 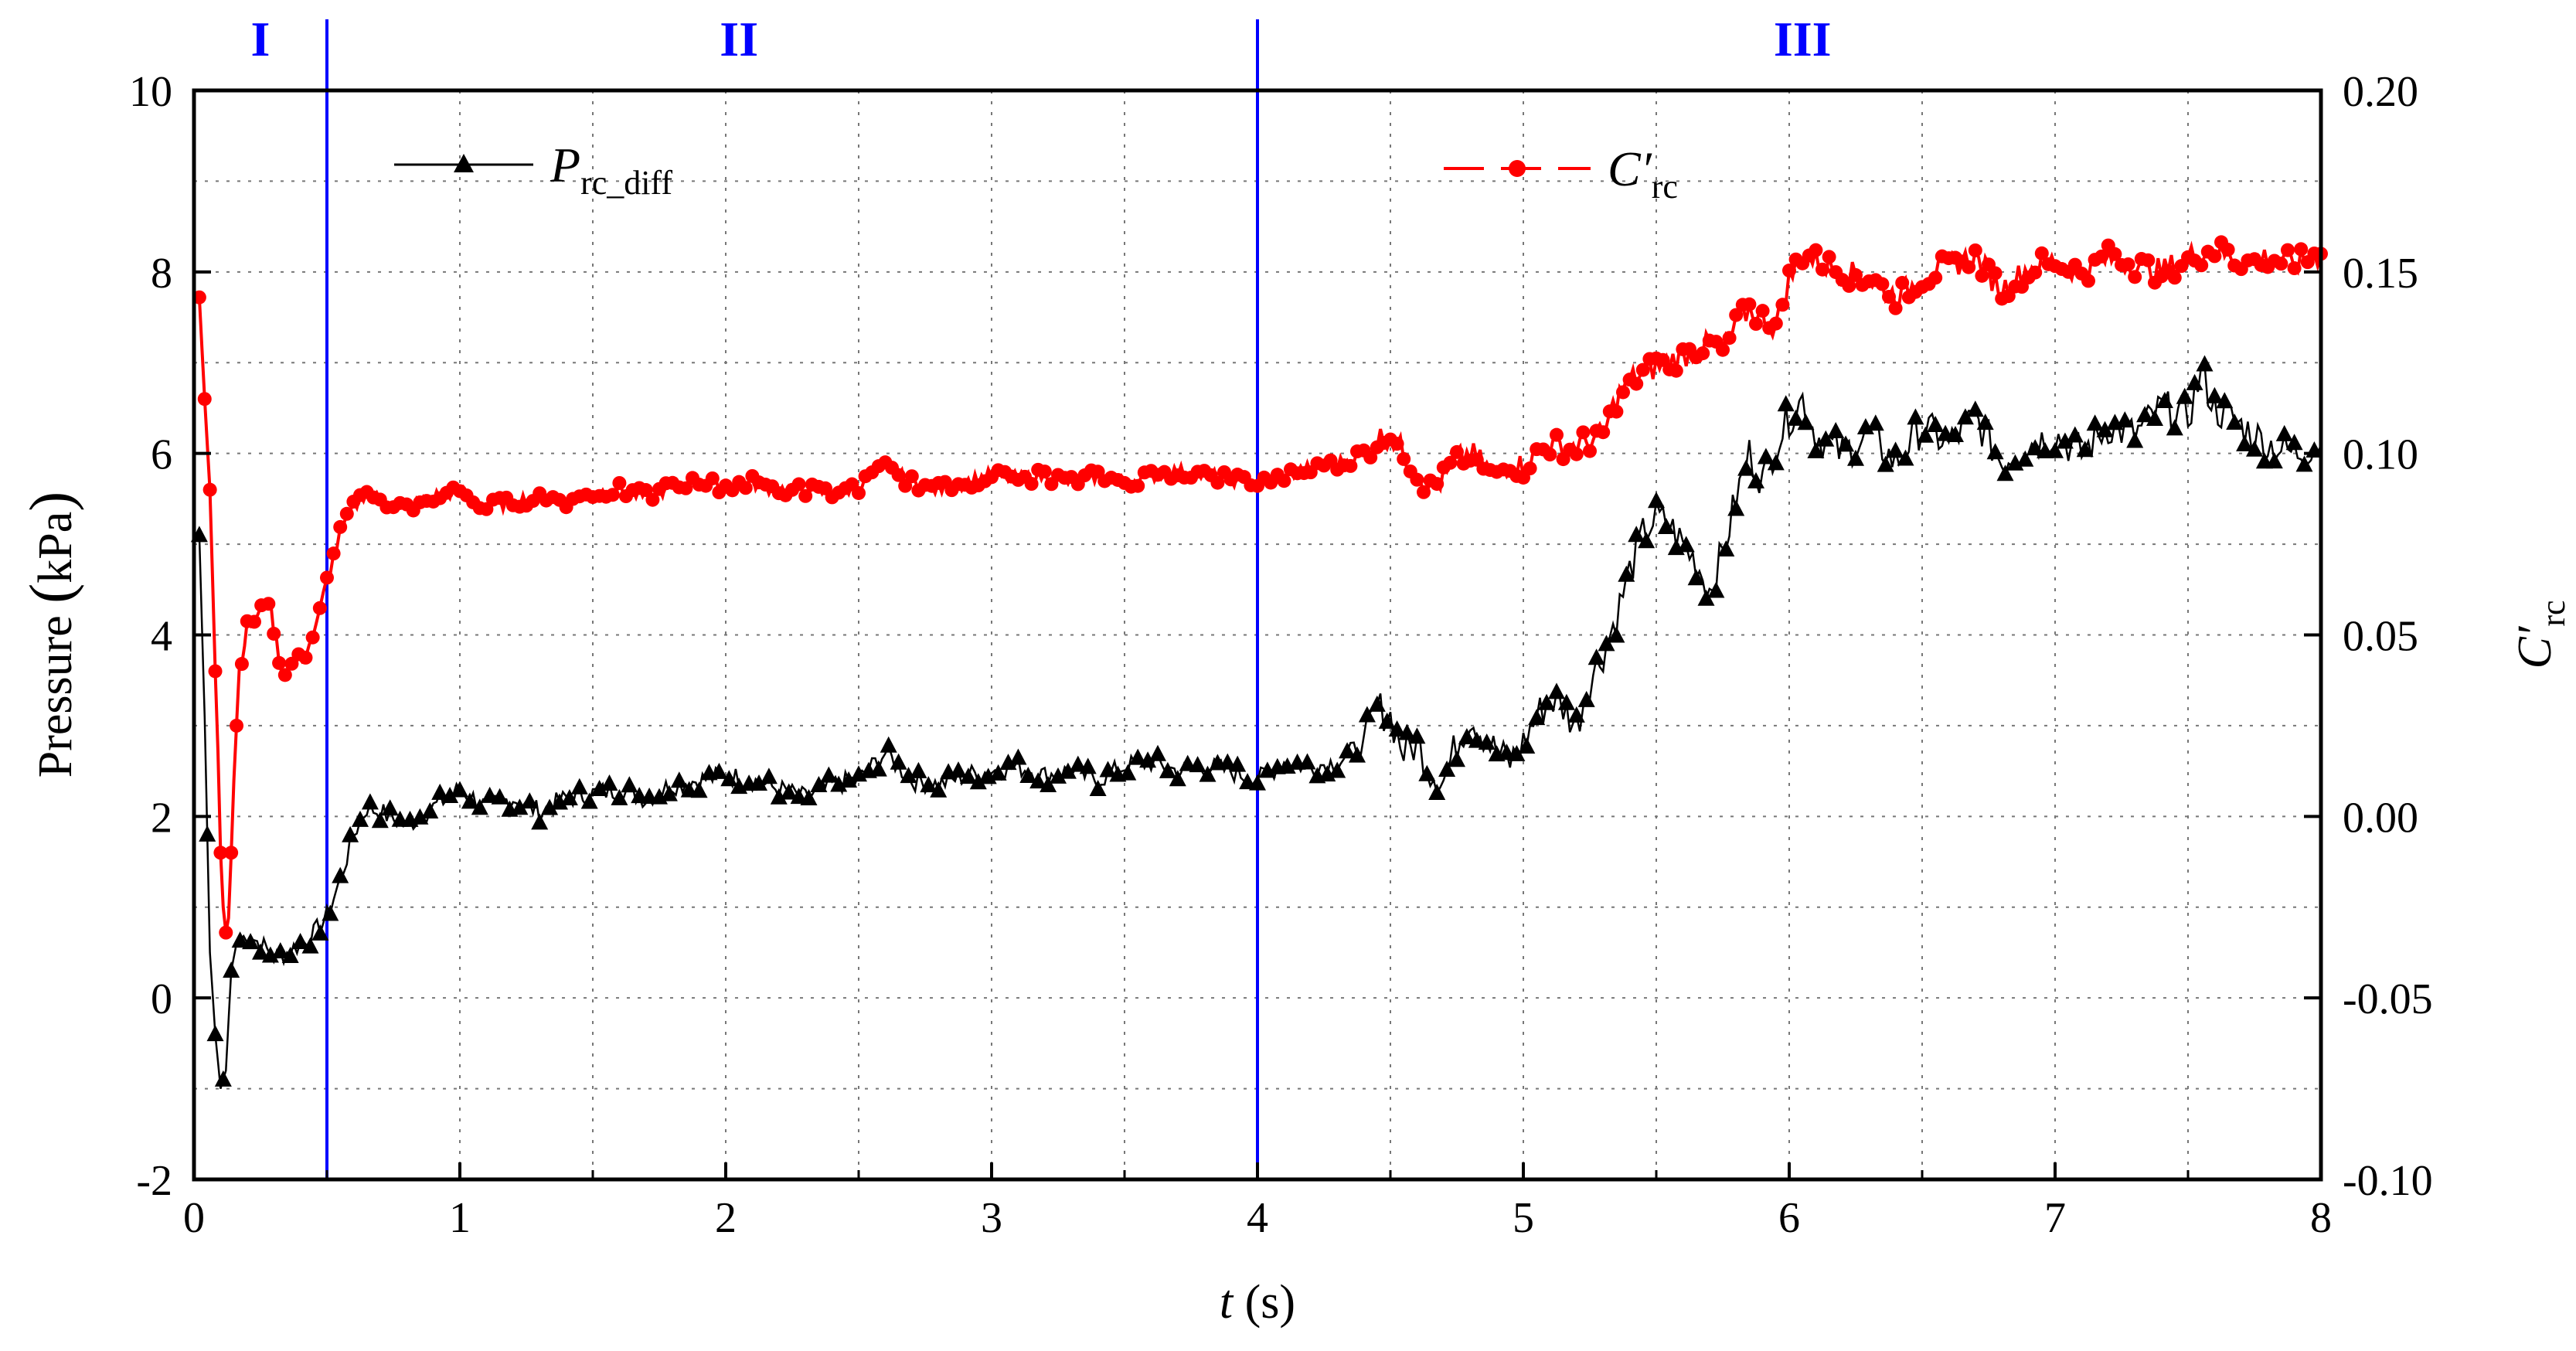 I want to click on y-left-tick-label: -2, so click(x=154, y=1181).